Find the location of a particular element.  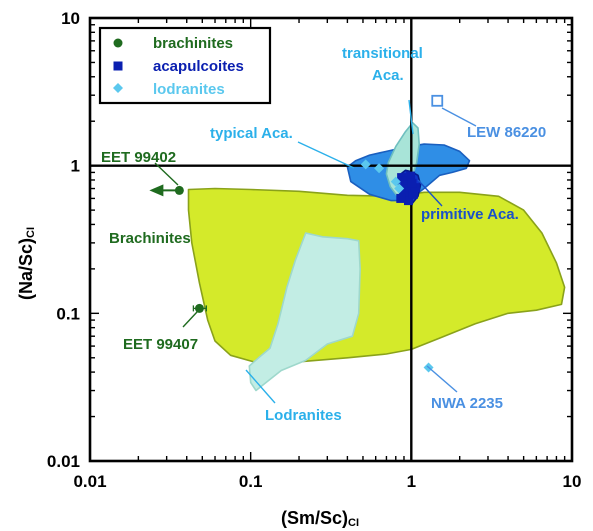

y-tick-label: 10 is located at coordinates (70, 18).